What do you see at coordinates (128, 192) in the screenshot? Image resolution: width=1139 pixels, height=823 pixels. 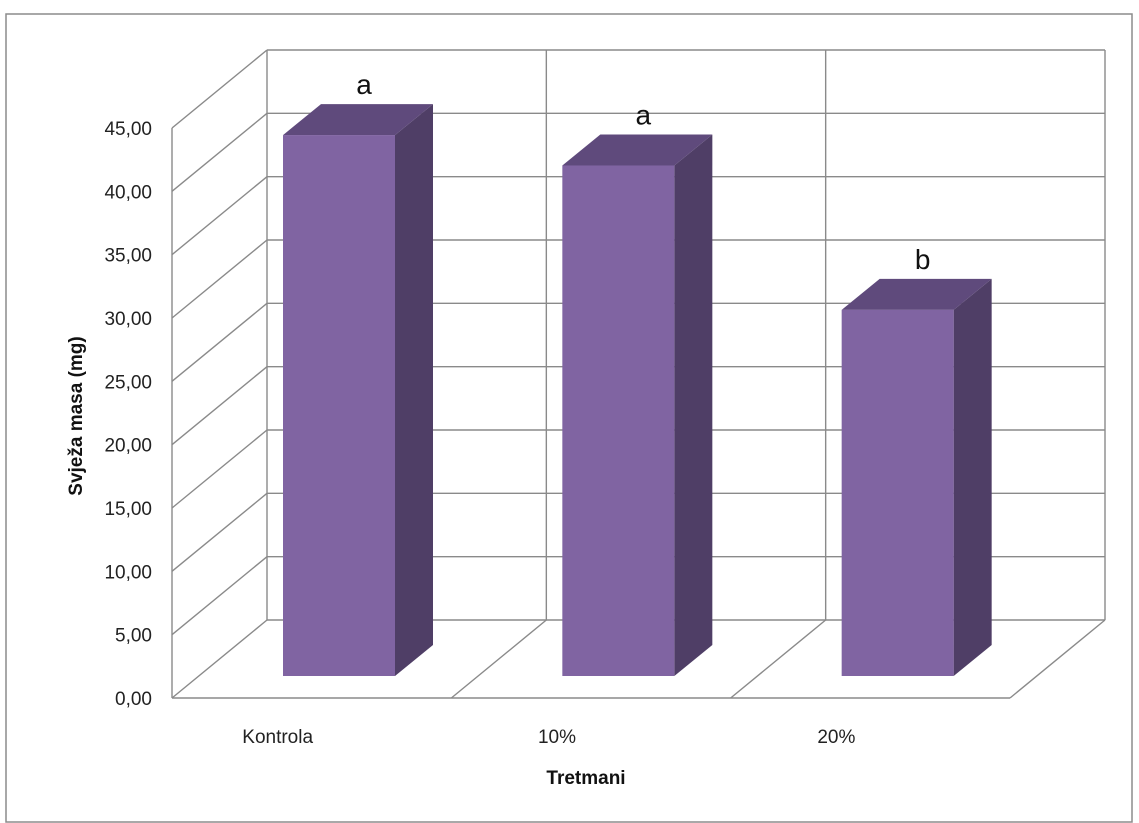 I see `y-tick-label: 40,00` at bounding box center [128, 192].